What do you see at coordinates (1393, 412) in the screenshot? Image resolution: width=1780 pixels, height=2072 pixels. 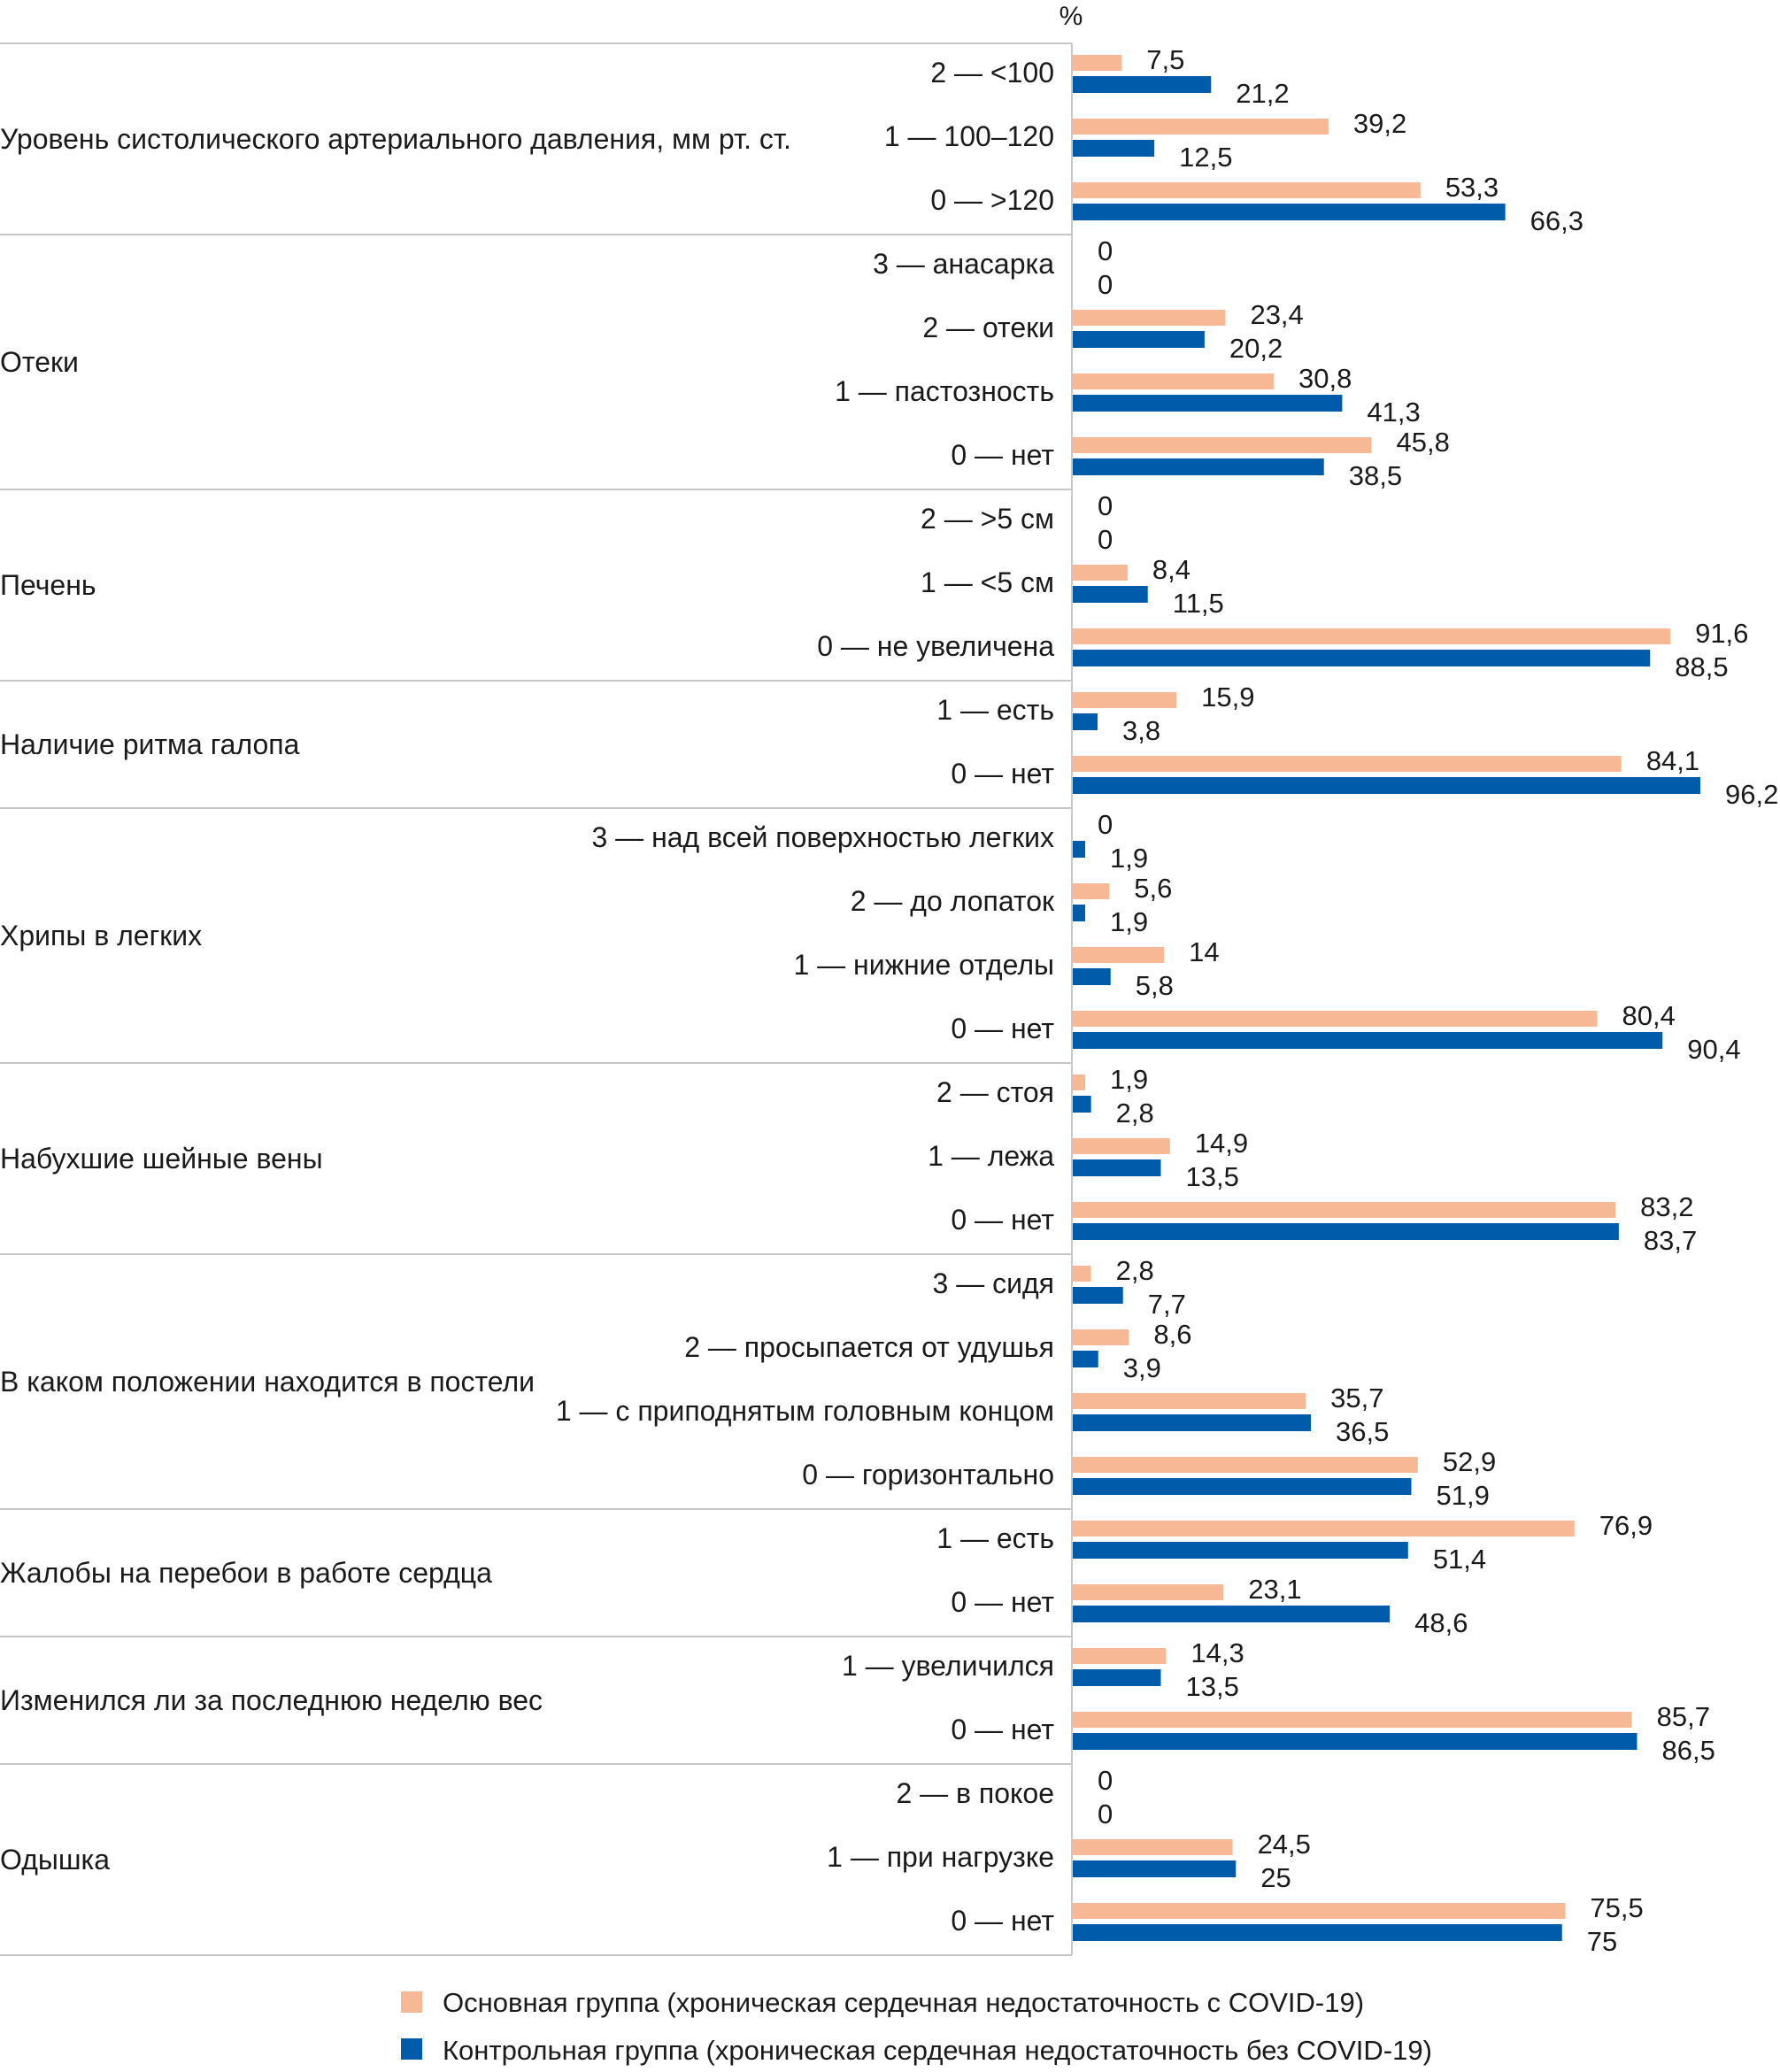 I see `value-label-control: 41,3` at bounding box center [1393, 412].